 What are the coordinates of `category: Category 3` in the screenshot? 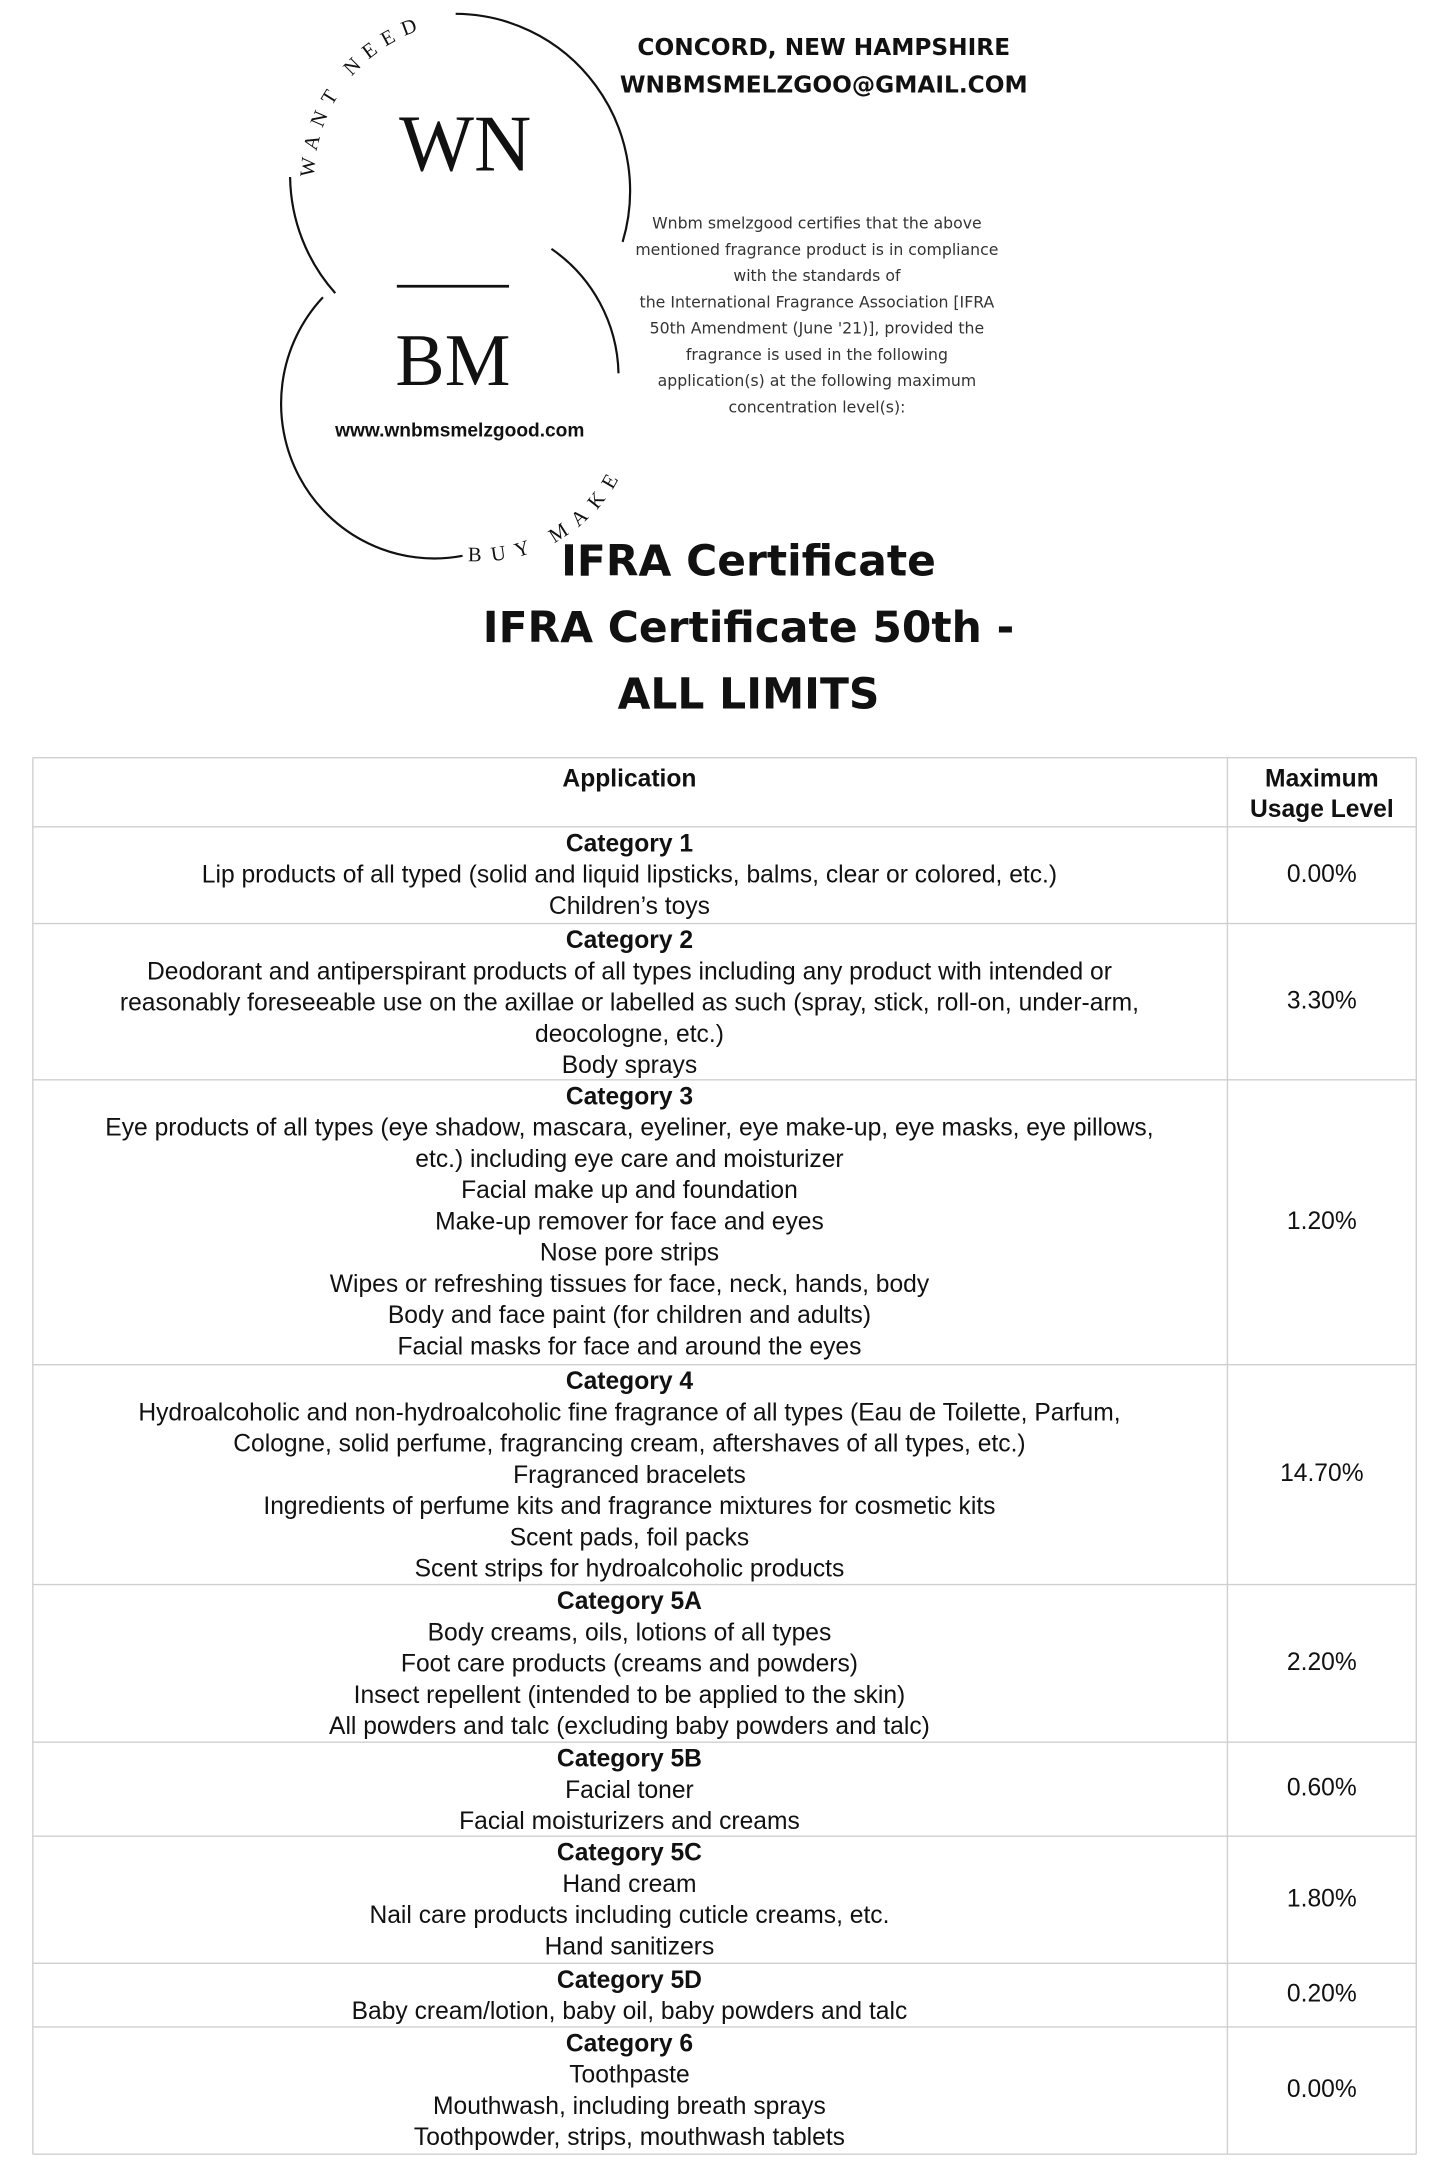 It's located at (629, 1096).